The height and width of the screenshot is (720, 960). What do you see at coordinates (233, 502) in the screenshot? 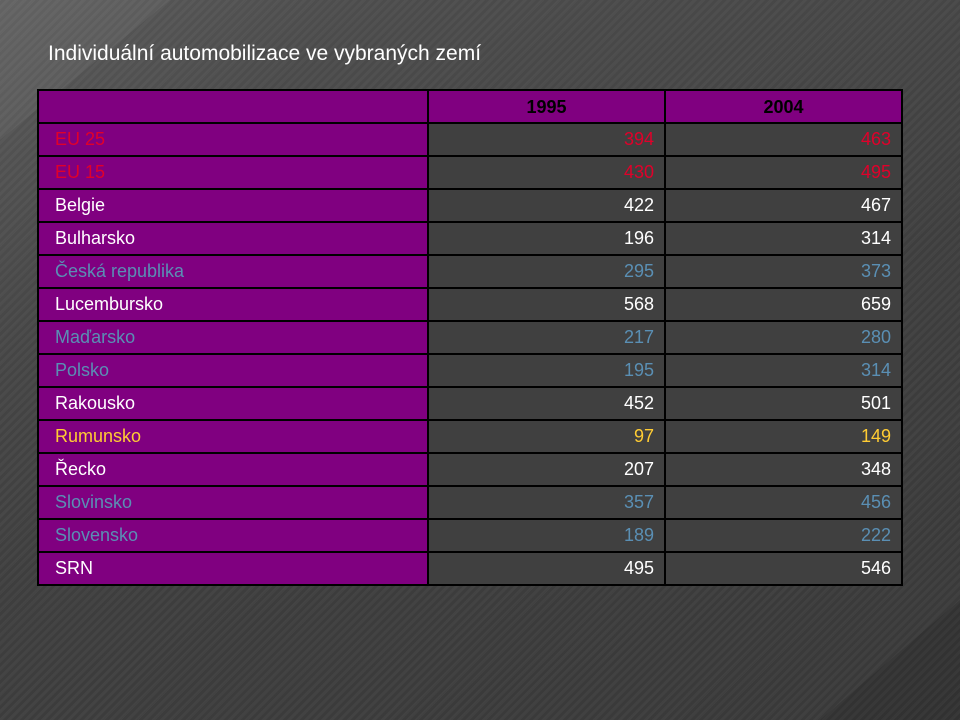
I see `country-name: Slovinsko` at bounding box center [233, 502].